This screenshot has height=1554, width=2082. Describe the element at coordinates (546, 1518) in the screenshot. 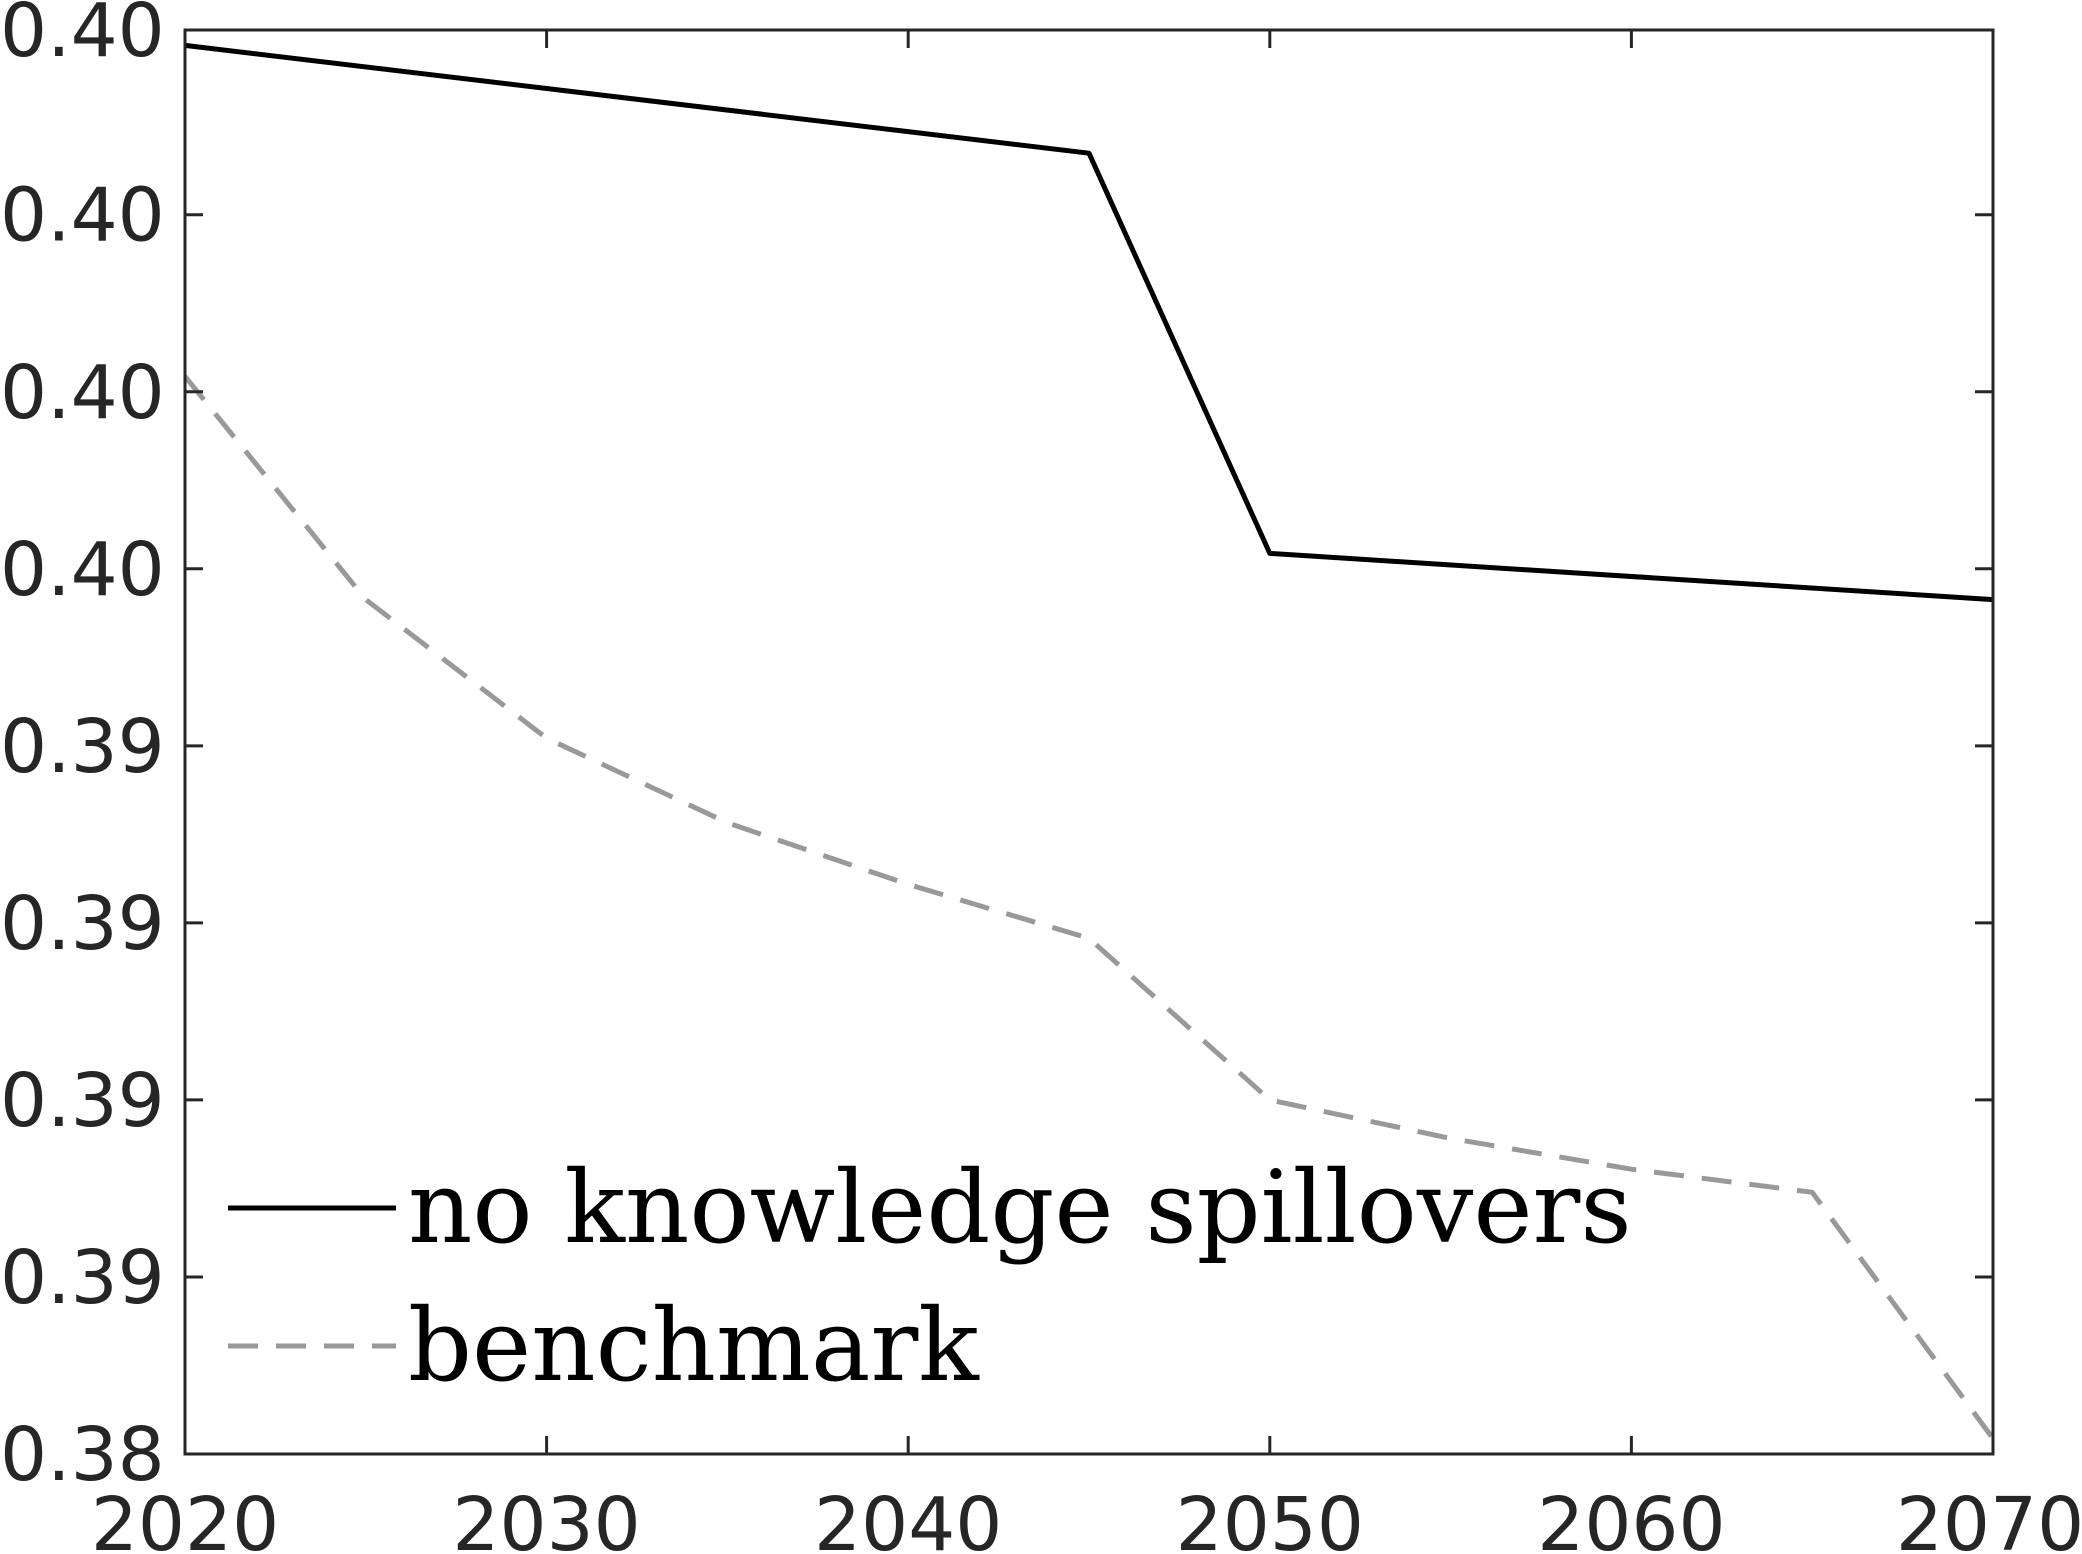

I see `x-tick-label: 2030` at that location.